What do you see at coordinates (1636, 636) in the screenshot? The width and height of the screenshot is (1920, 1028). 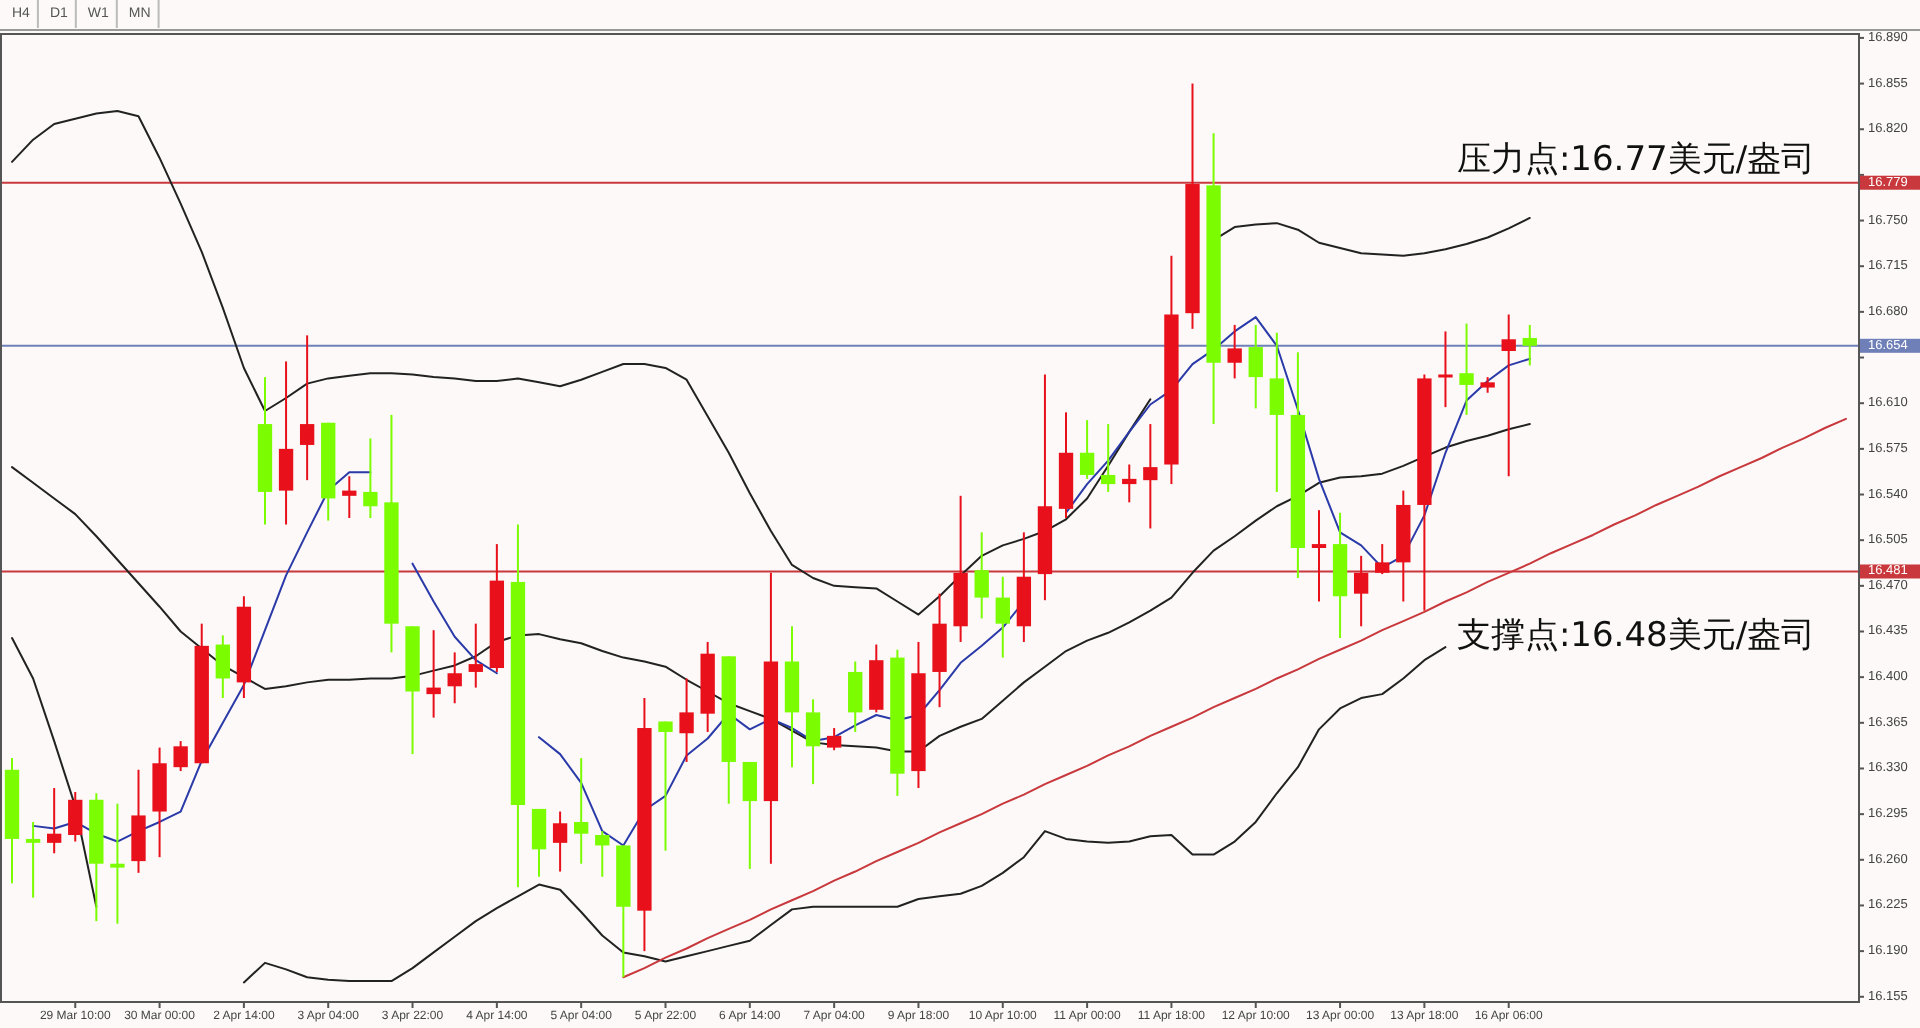 I see `annotation: 支撑点:16.48美元/盎司` at bounding box center [1636, 636].